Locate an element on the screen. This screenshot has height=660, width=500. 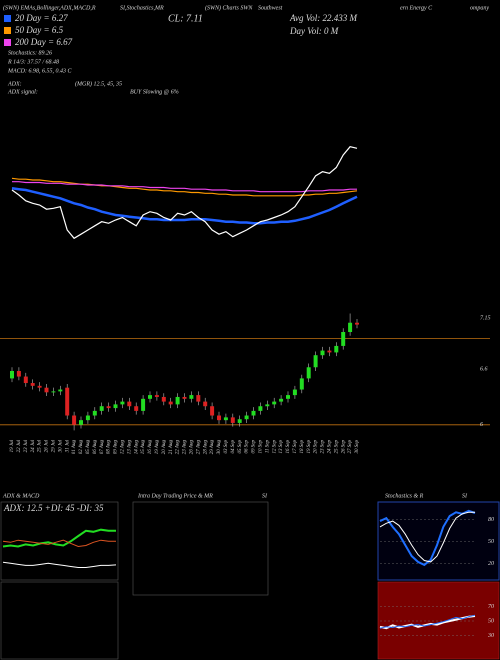
x-tick-label: 13 Aug is located at coordinates (129, 447).